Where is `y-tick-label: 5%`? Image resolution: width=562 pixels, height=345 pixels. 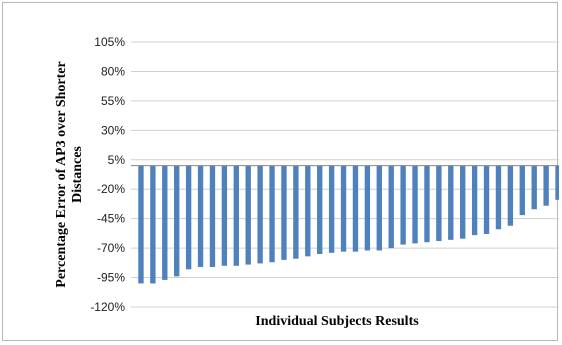
y-tick-label: 5% is located at coordinates (117, 160).